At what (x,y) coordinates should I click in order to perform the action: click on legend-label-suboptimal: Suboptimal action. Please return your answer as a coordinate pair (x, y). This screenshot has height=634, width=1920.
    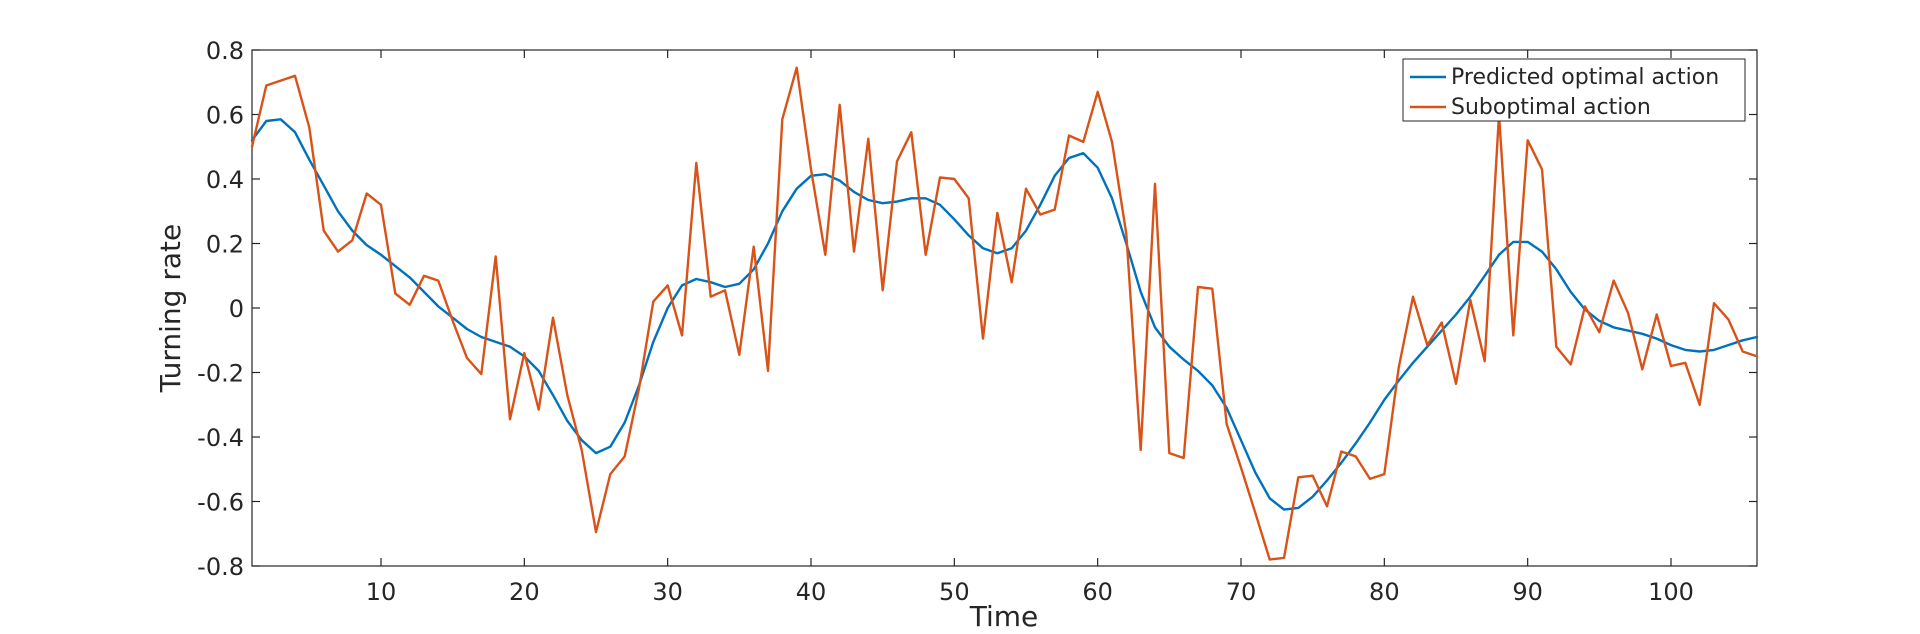
    Looking at the image, I should click on (1551, 107).